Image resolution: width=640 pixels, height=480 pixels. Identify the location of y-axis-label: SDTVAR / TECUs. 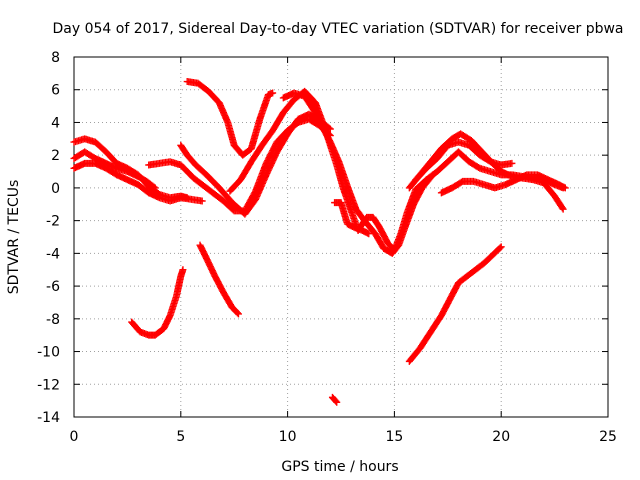
(14, 237).